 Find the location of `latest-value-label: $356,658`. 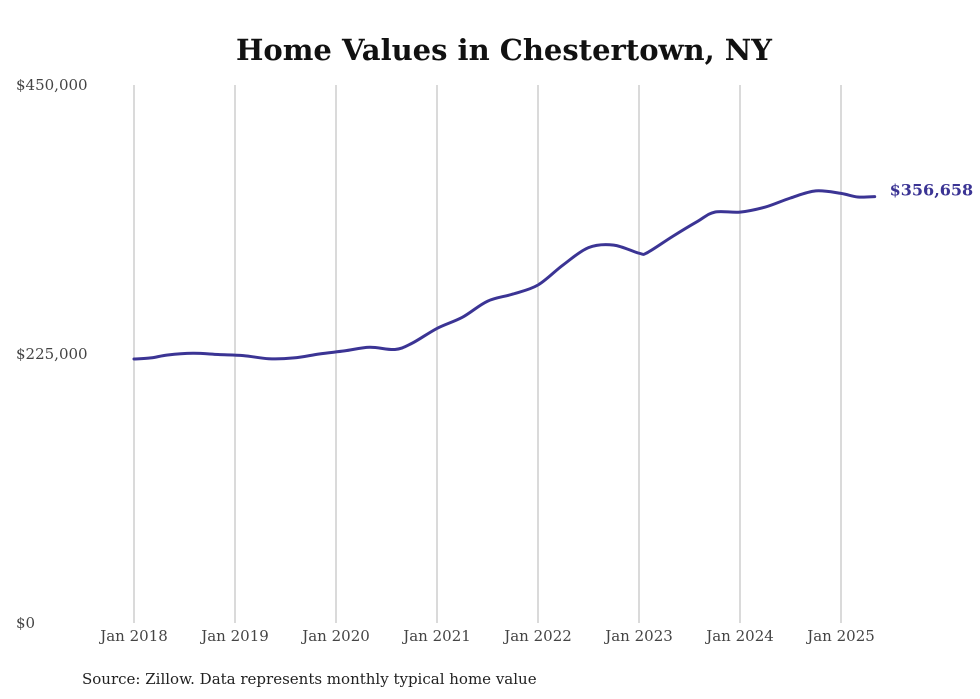

latest-value-label: $356,658 is located at coordinates (932, 190).